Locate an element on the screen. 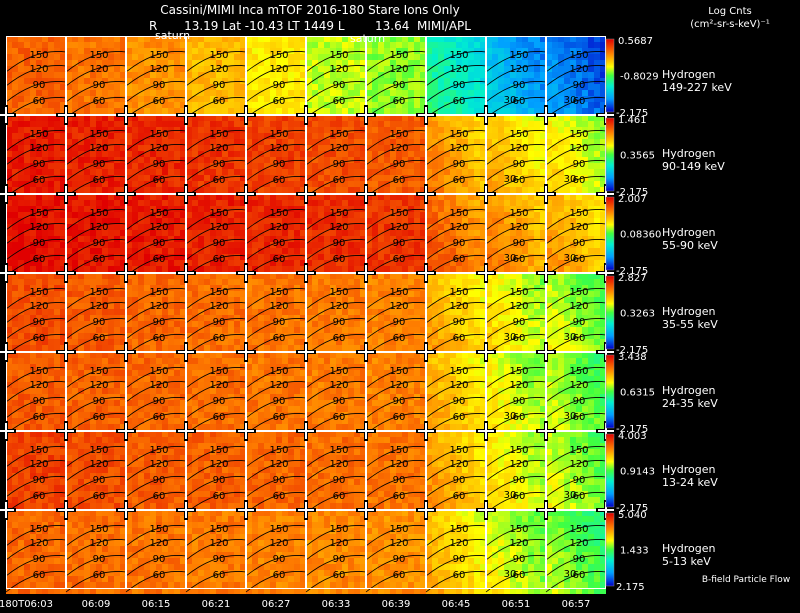 This screenshot has width=800, height=613. contour-line is located at coordinates (396, 171).